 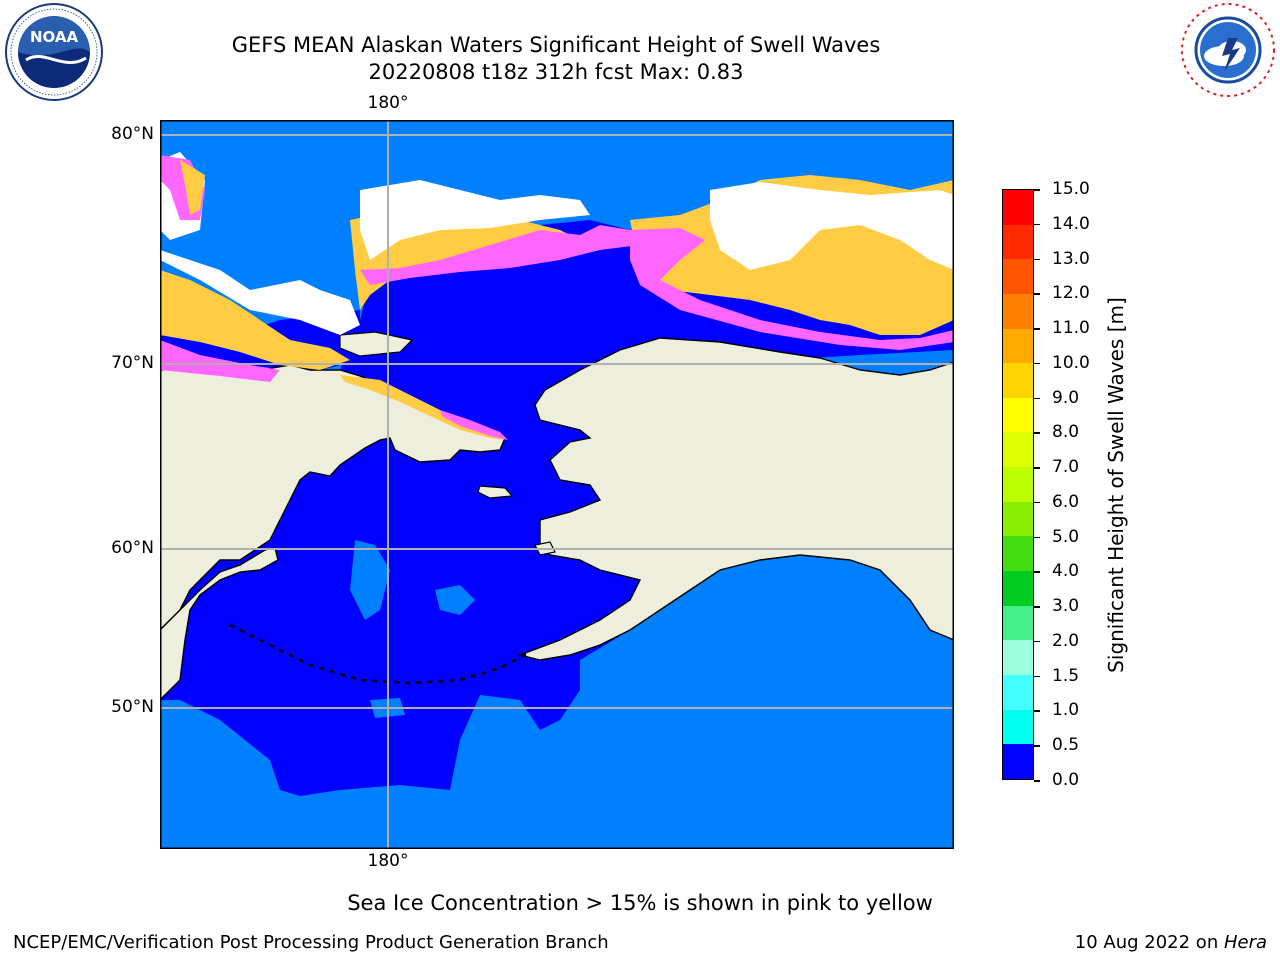 I want to click on sea-ice-pink-central, so click(x=500, y=255).